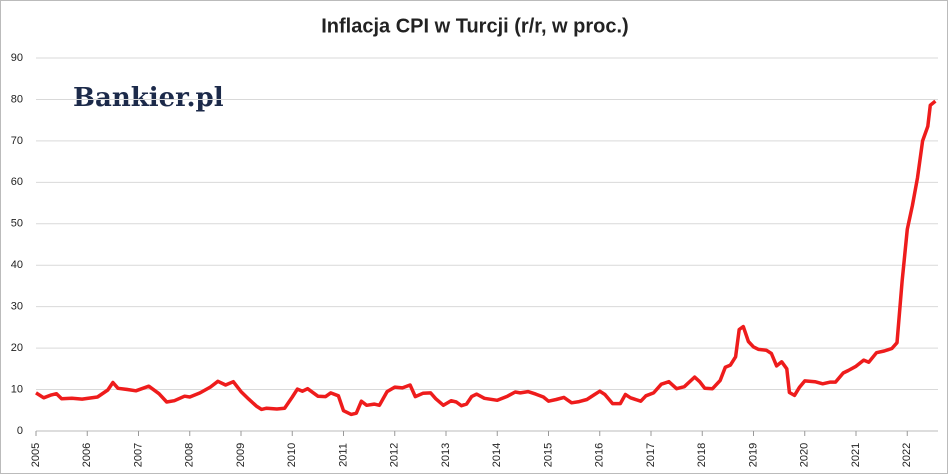 Image resolution: width=948 pixels, height=474 pixels. What do you see at coordinates (17, 389) in the screenshot?
I see `y-tick-label: 10` at bounding box center [17, 389].